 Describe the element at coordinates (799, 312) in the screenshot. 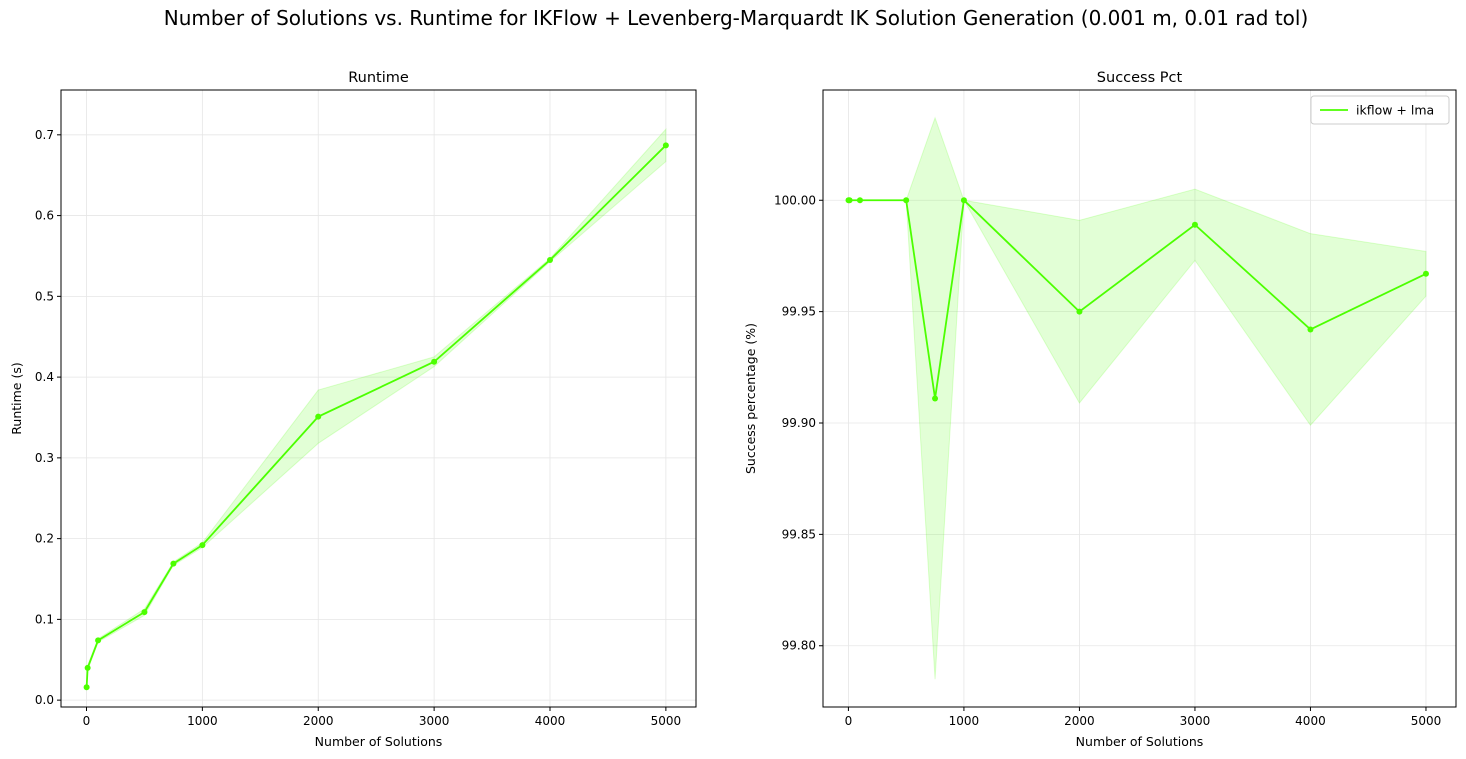

I see `y-tick-label: 99.95` at that location.